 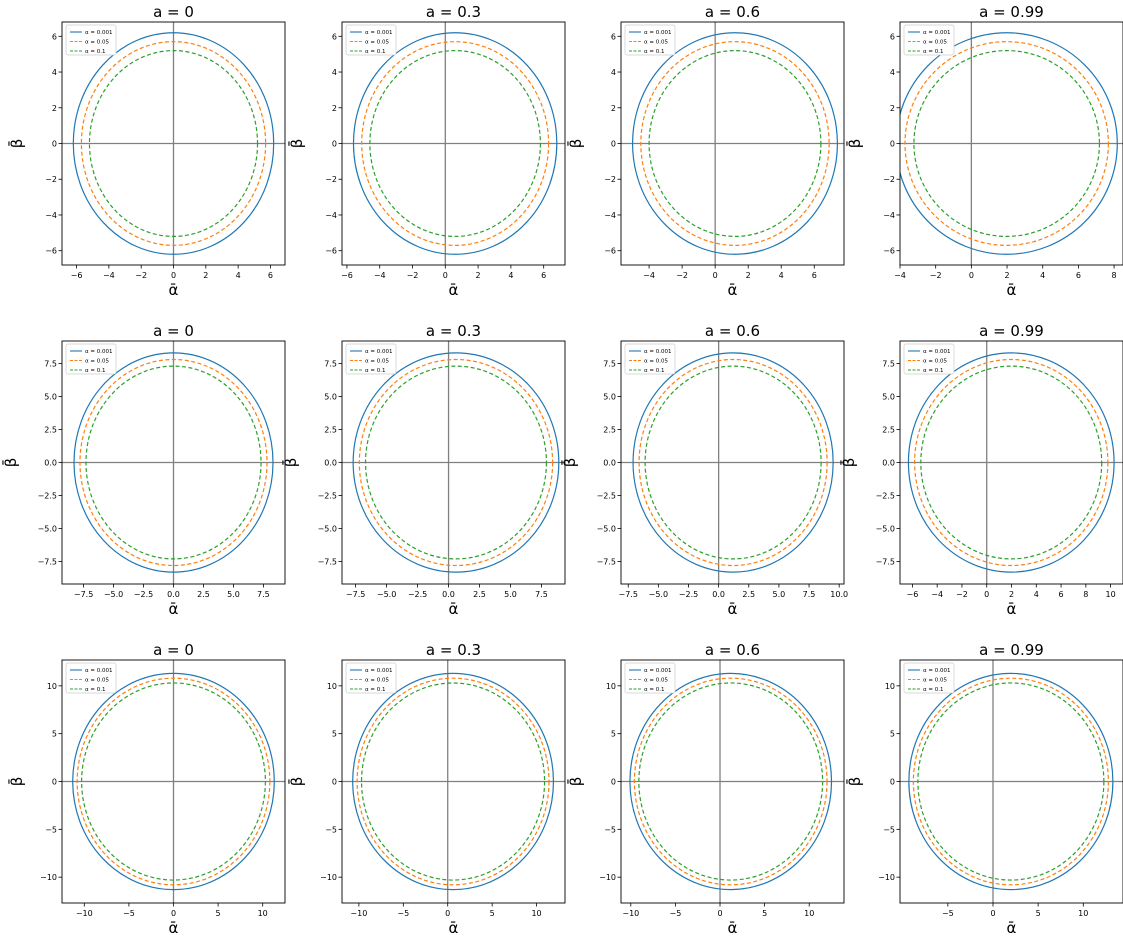 What do you see at coordinates (347, 275) in the screenshot?
I see `x-tick-label: −6` at bounding box center [347, 275].